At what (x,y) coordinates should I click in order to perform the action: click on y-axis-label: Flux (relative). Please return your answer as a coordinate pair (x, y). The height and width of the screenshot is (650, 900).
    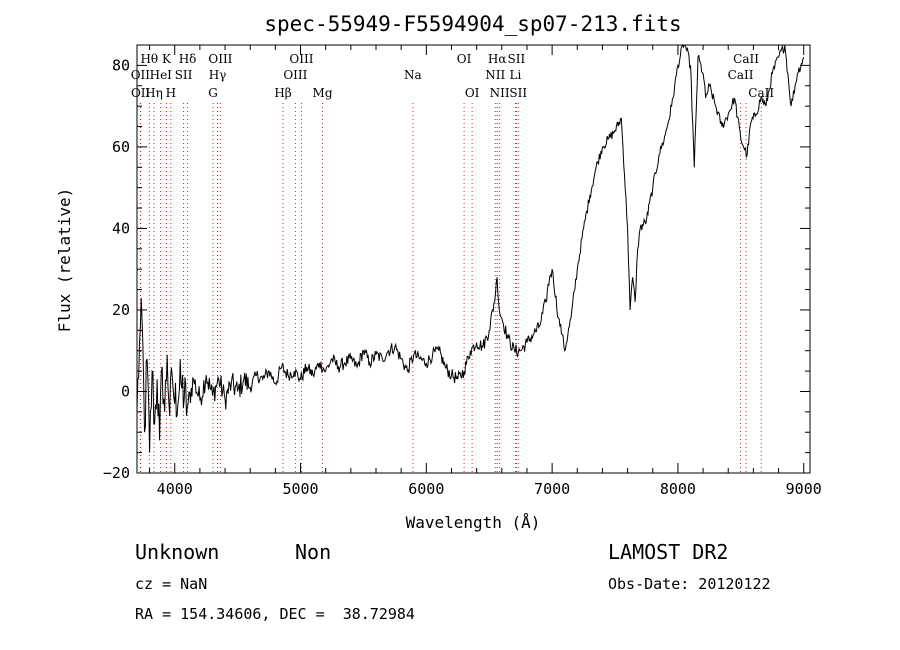
    Looking at the image, I should click on (64, 260).